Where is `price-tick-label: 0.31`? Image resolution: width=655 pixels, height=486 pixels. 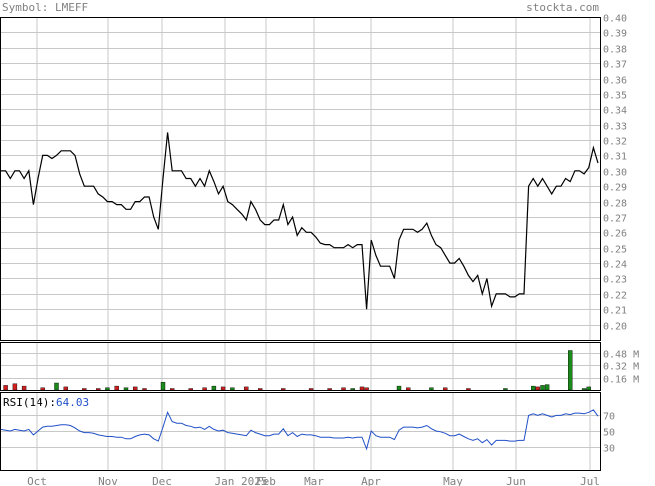 price-tick-label: 0.31 is located at coordinates (615, 157).